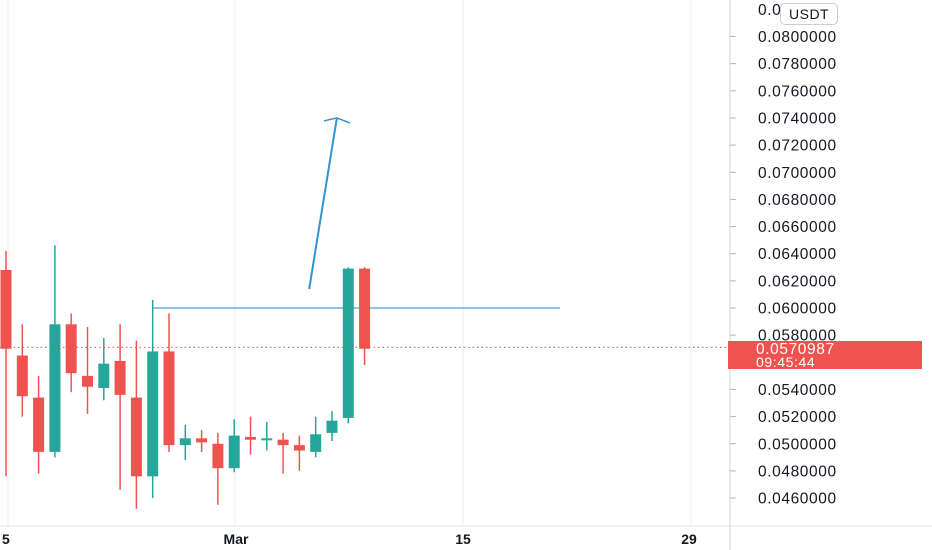  I want to click on y-tick-label: 0.0680000, so click(797, 200).